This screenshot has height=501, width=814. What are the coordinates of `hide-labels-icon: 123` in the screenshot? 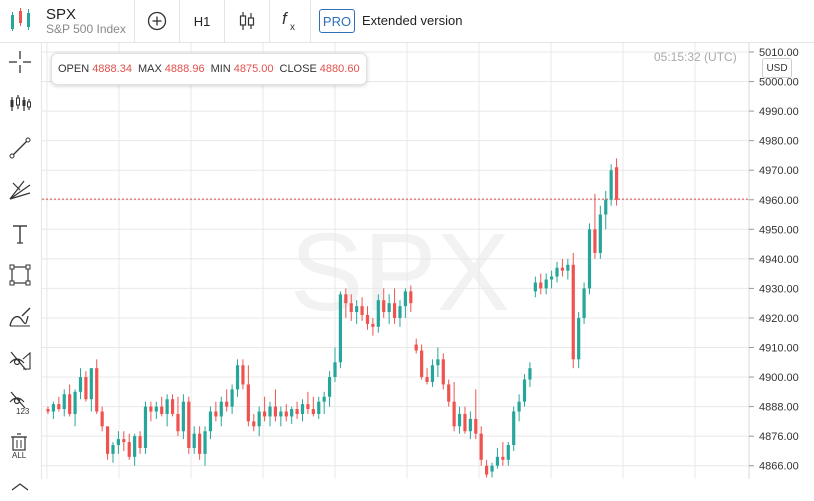 It's located at (19, 403).